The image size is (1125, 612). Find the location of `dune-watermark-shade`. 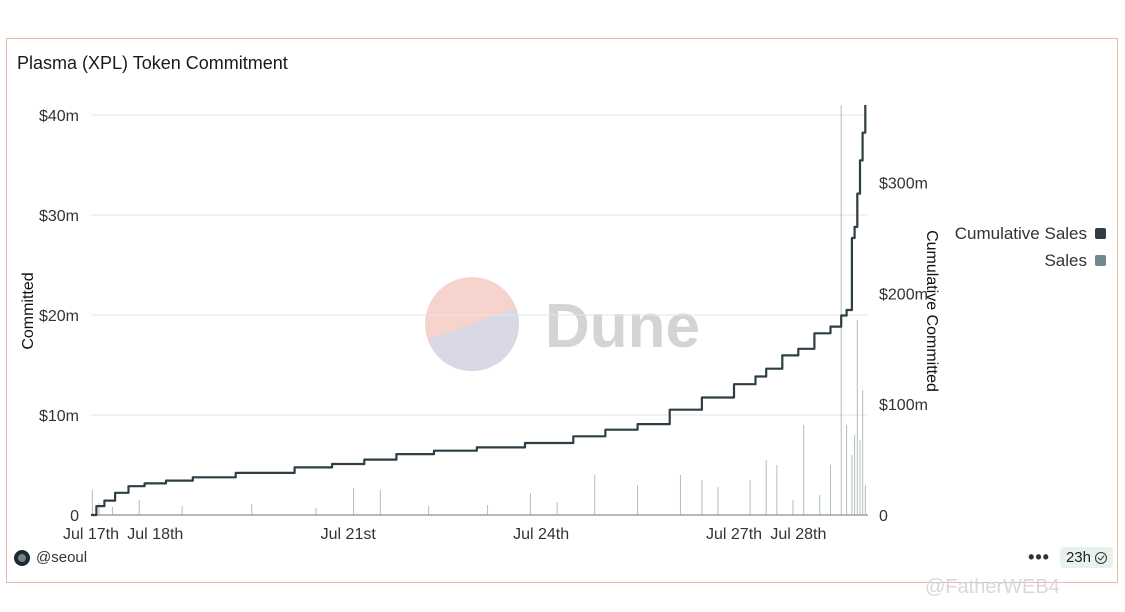

dune-watermark-shade is located at coordinates (473, 339).